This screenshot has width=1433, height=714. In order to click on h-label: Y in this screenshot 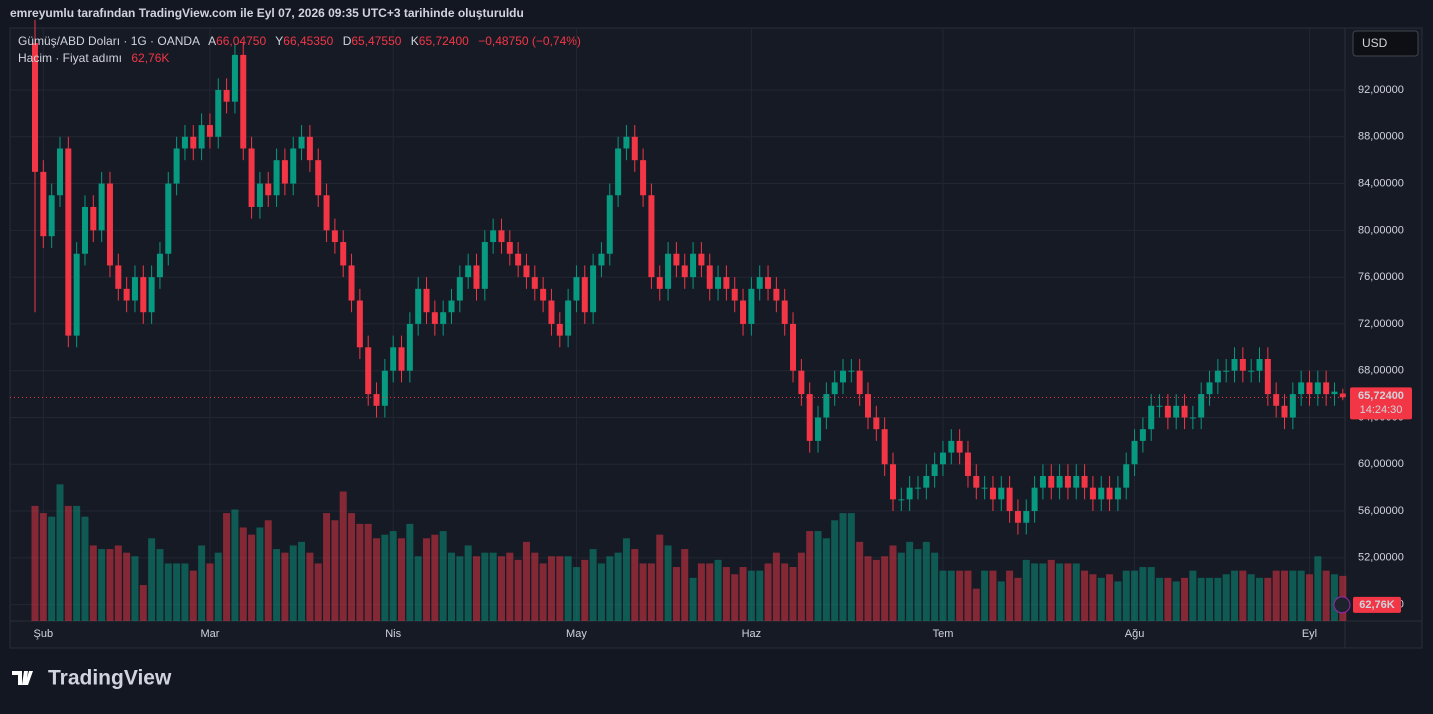, I will do `click(279, 41)`.